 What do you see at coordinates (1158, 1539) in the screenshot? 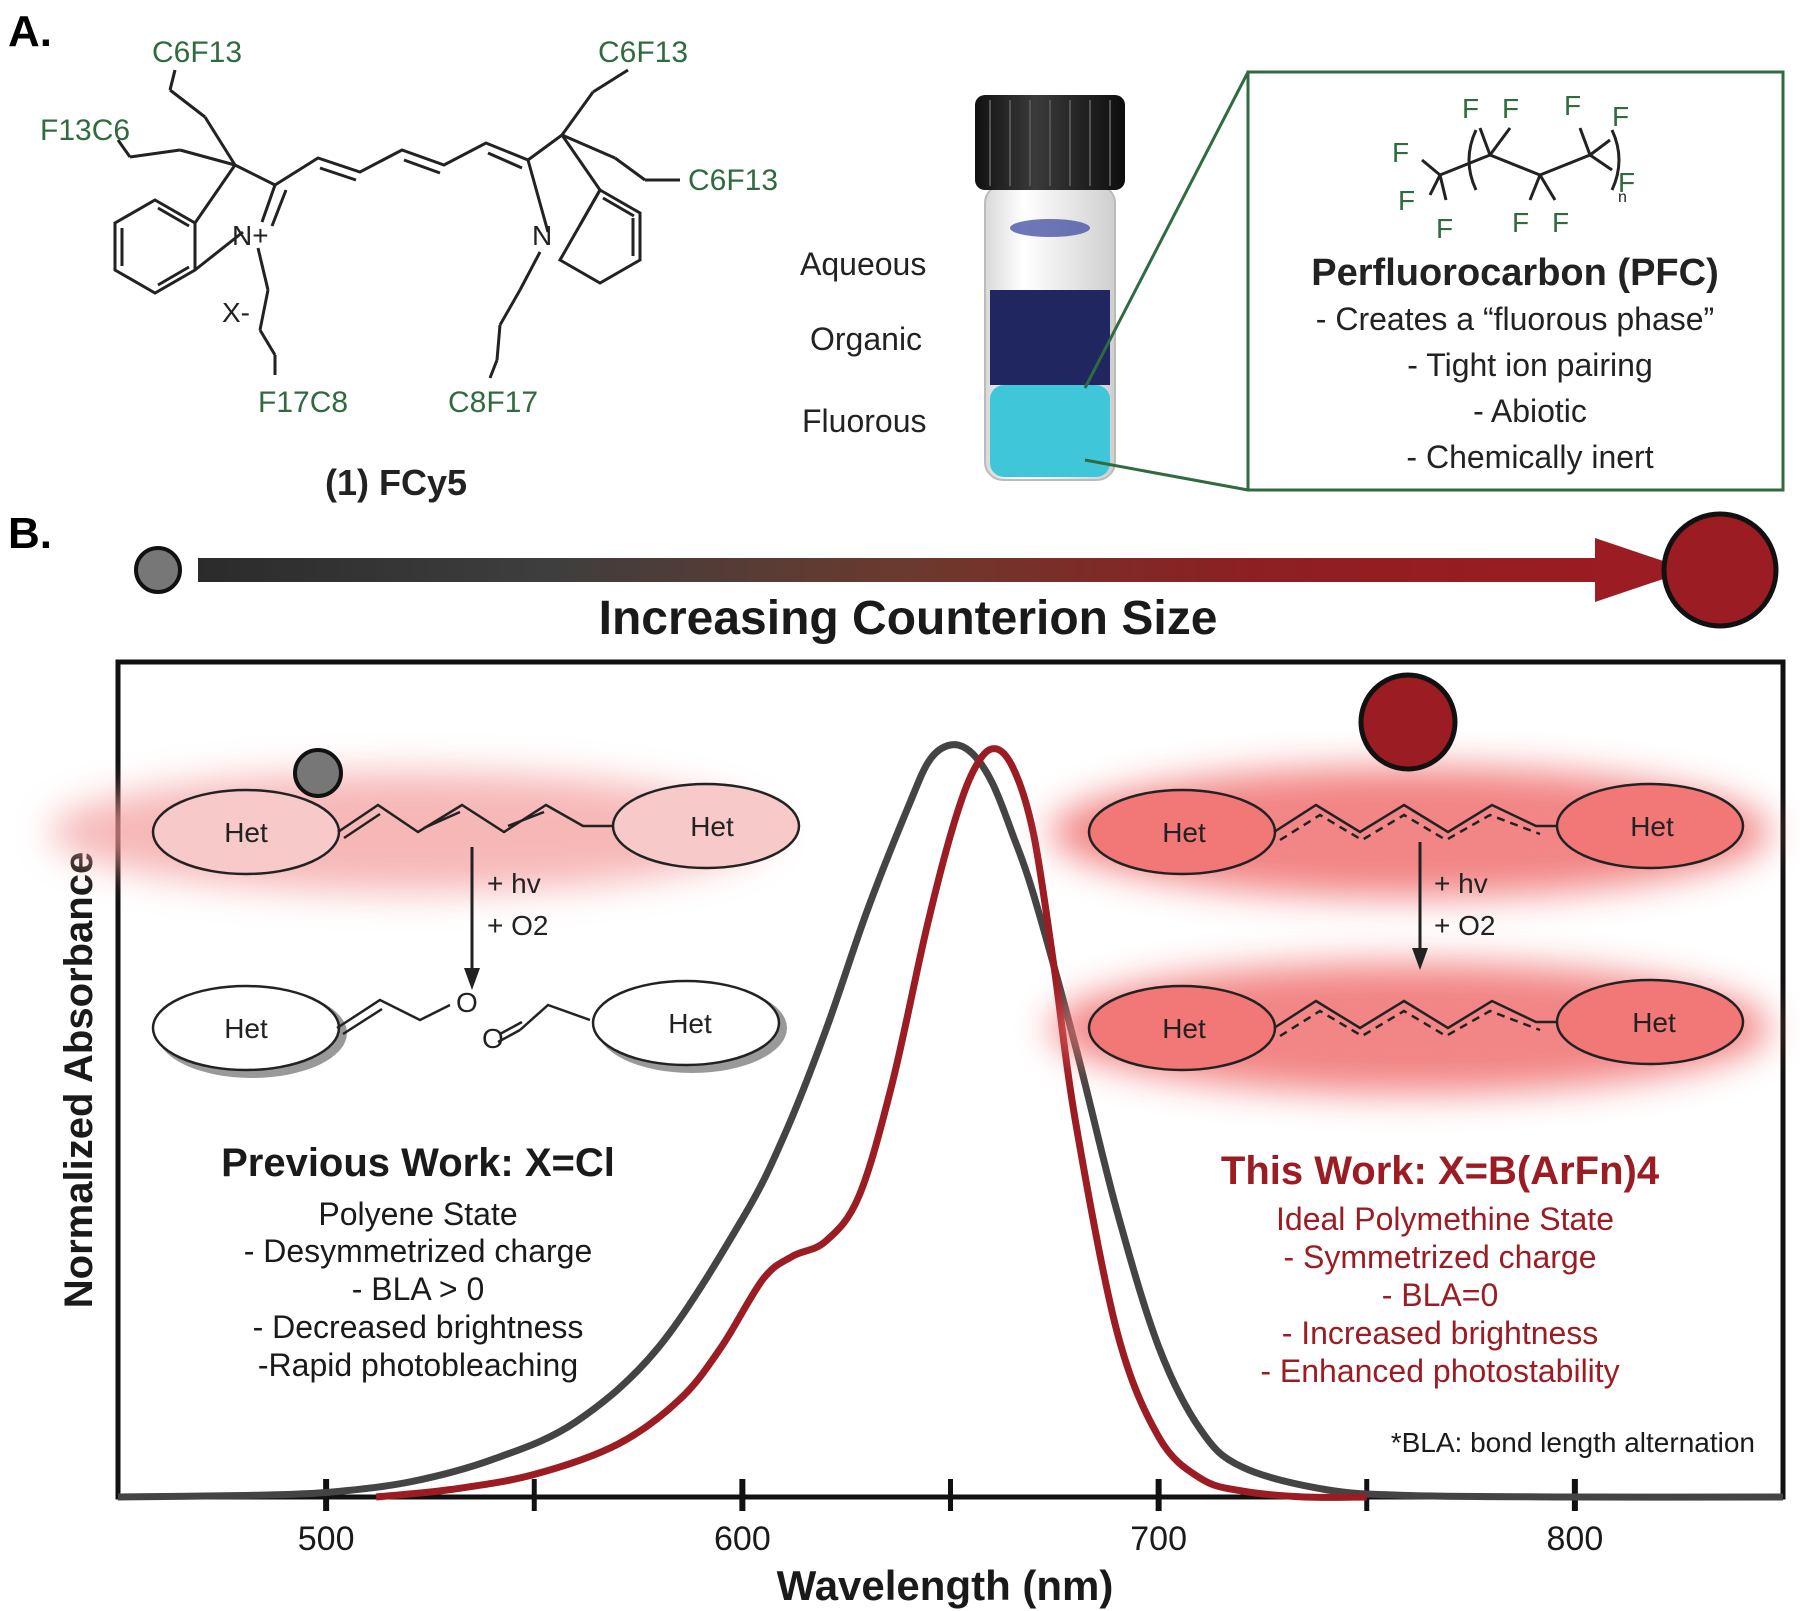
I see `x-tick-label-700: 700` at bounding box center [1158, 1539].